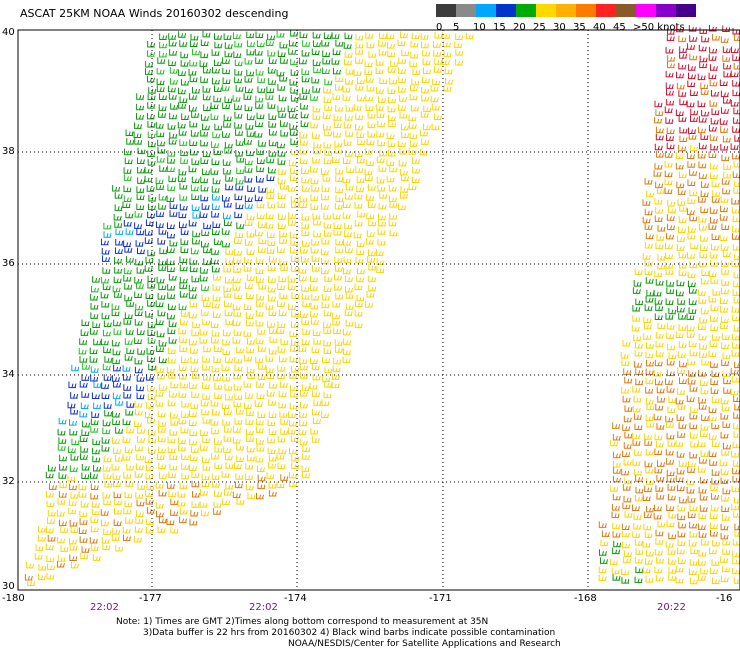 This screenshot has height=650, width=740. What do you see at coordinates (8, 374) in the screenshot?
I see `lat-label-34: 34` at bounding box center [8, 374].